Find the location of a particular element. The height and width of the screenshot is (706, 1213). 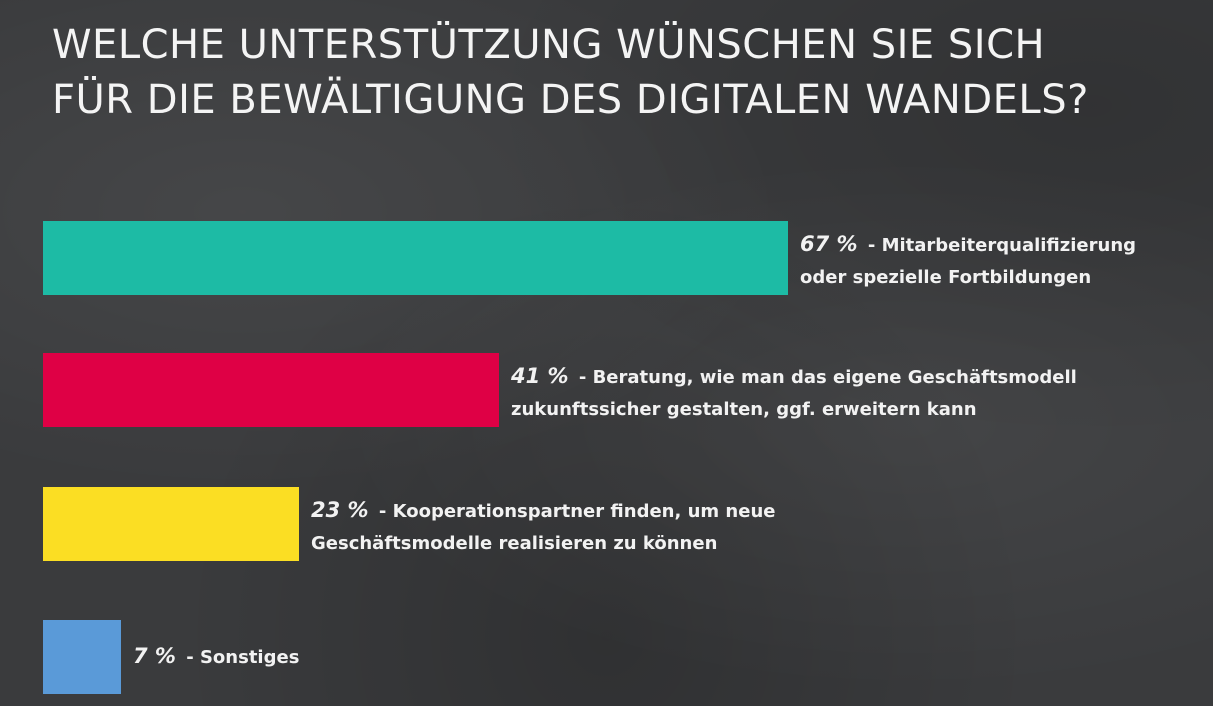

bar-beratung is located at coordinates (271, 390).